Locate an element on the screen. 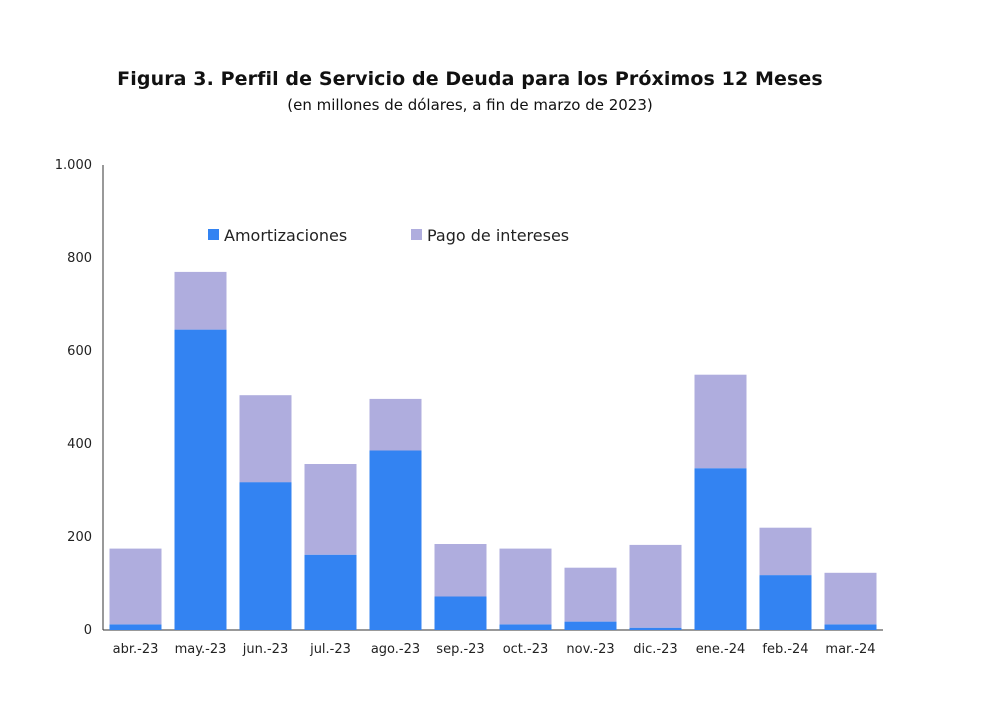  x-tick-label: abr.-23 is located at coordinates (136, 649).